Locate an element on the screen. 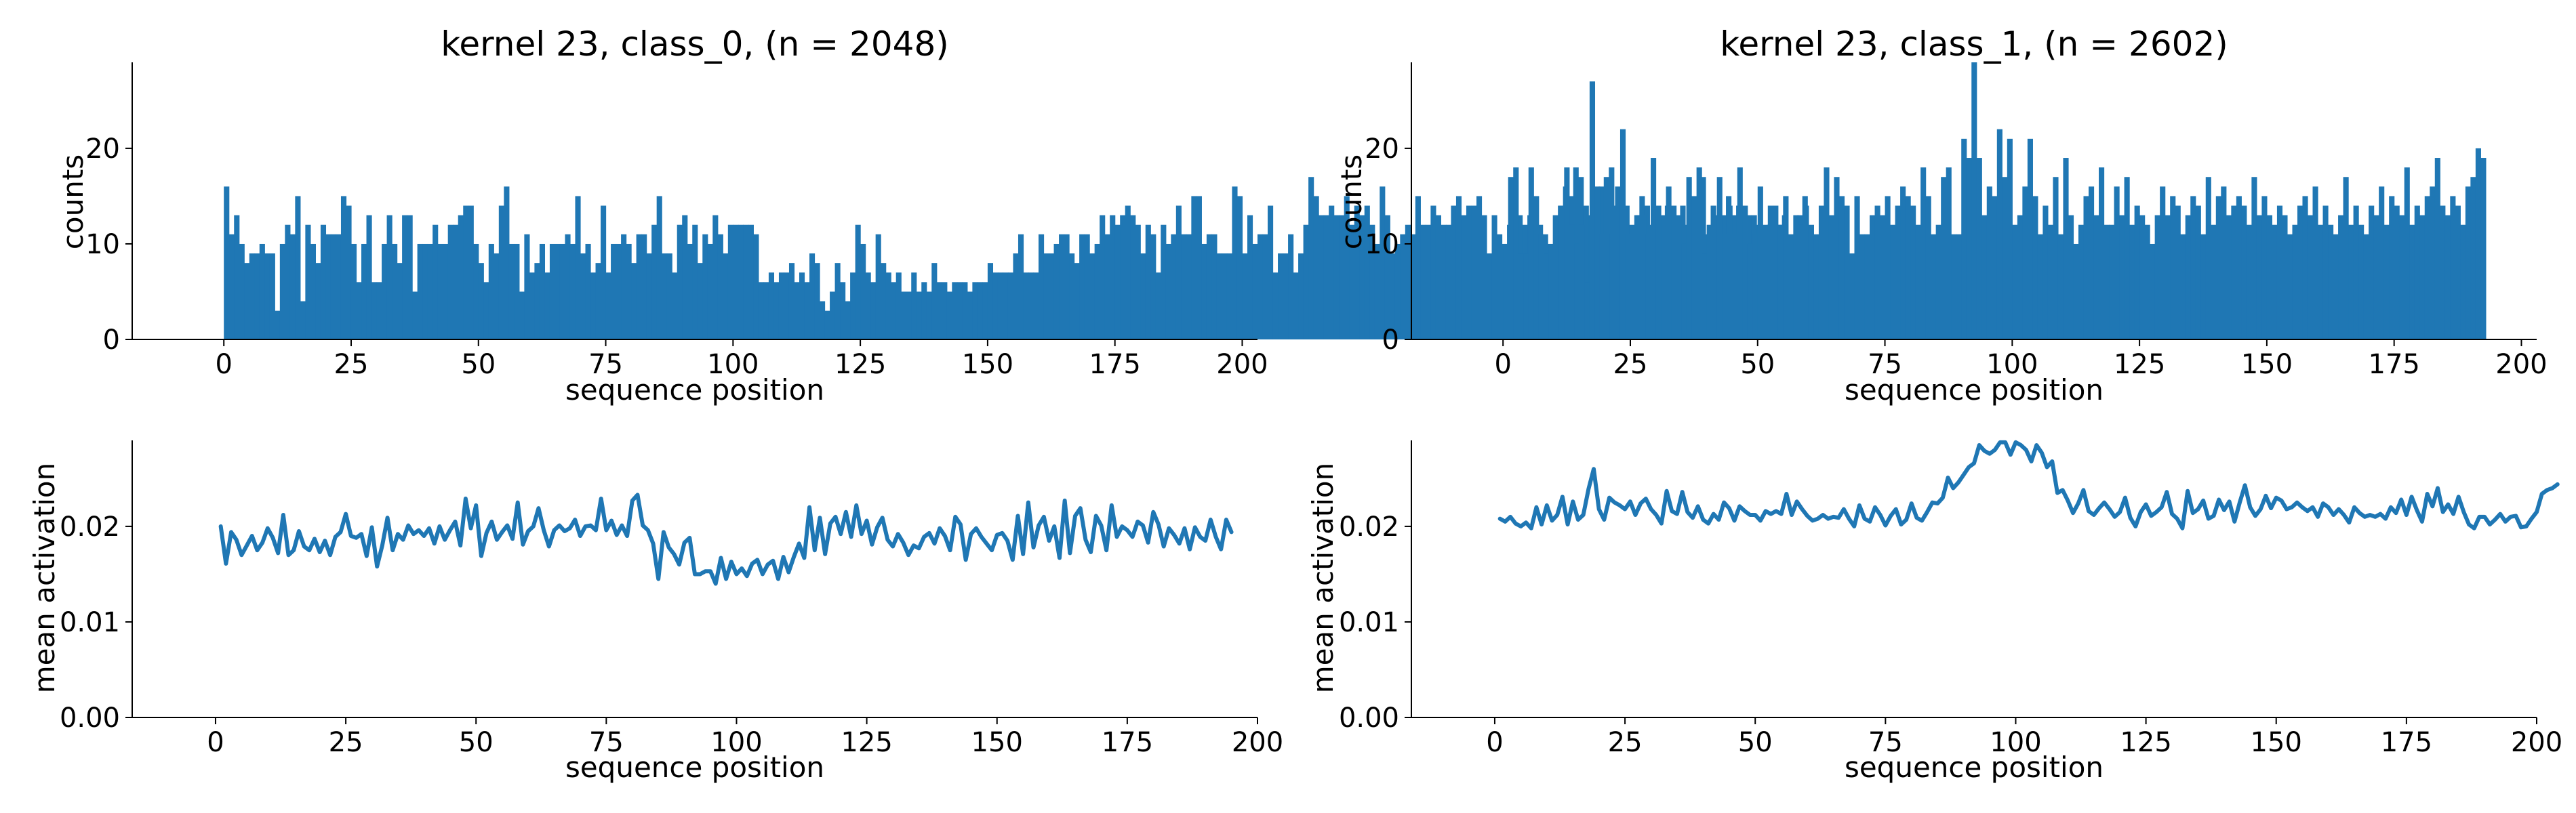 This screenshot has height=813, width=2576. y-tick-label: 0.02 is located at coordinates (1369, 527).